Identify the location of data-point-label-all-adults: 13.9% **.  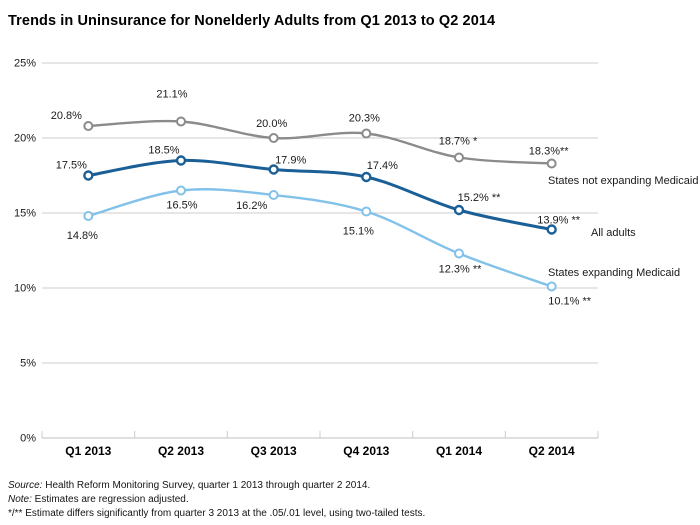
(559, 221).